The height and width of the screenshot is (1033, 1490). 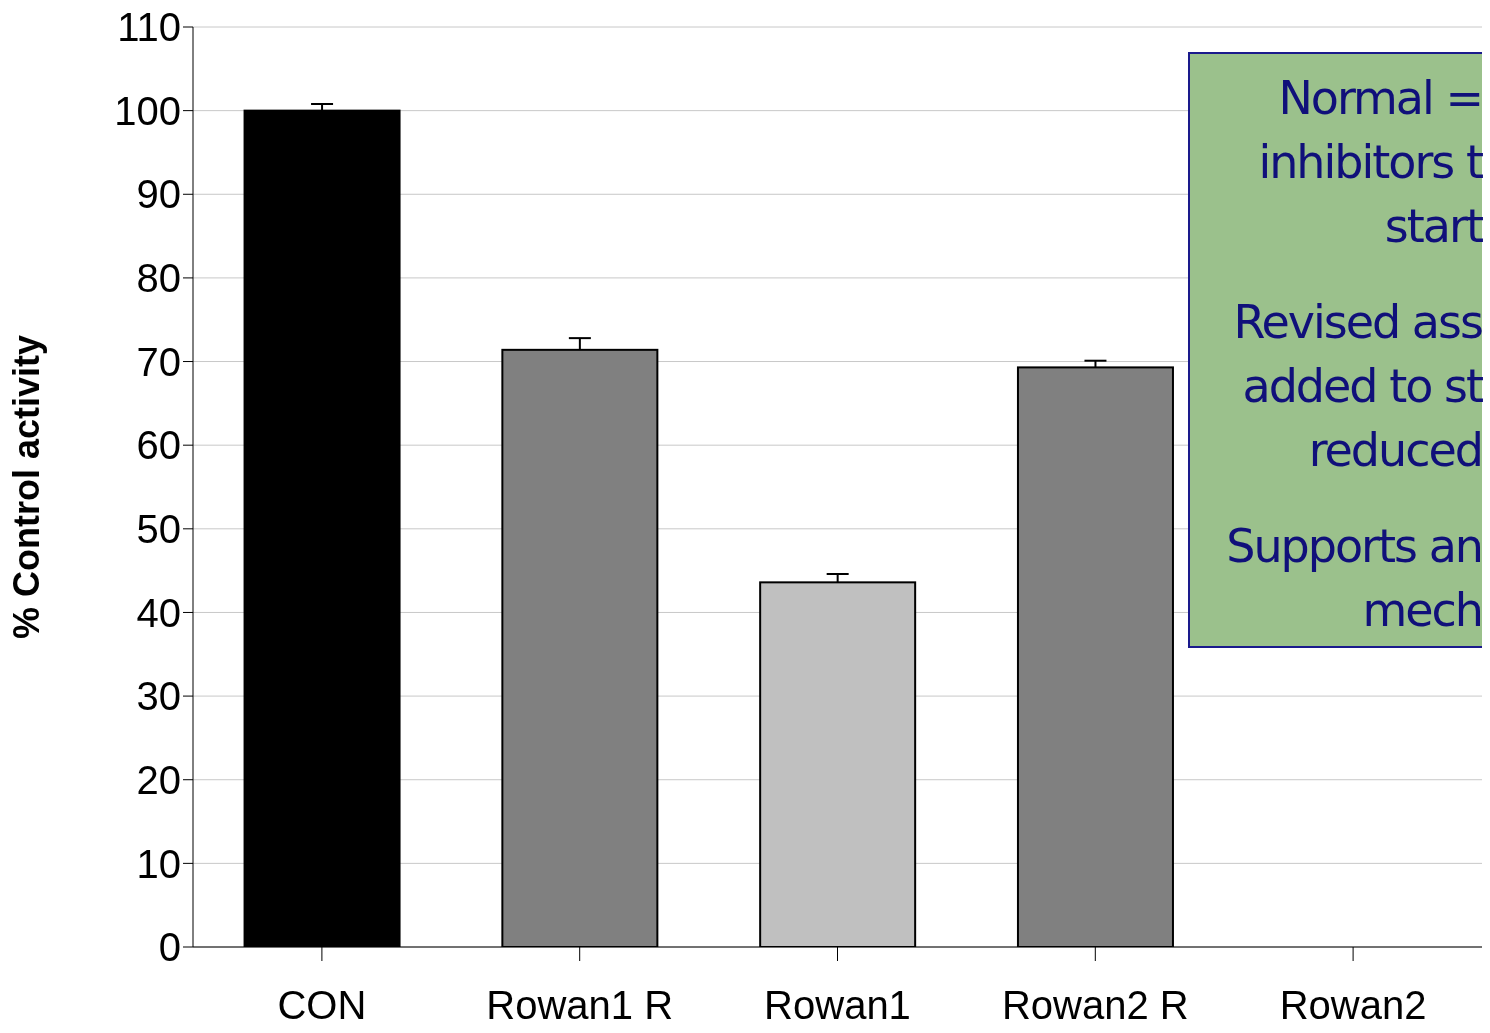 I want to click on annotation: Revised ass added to st reduced, so click(x=1357, y=386).